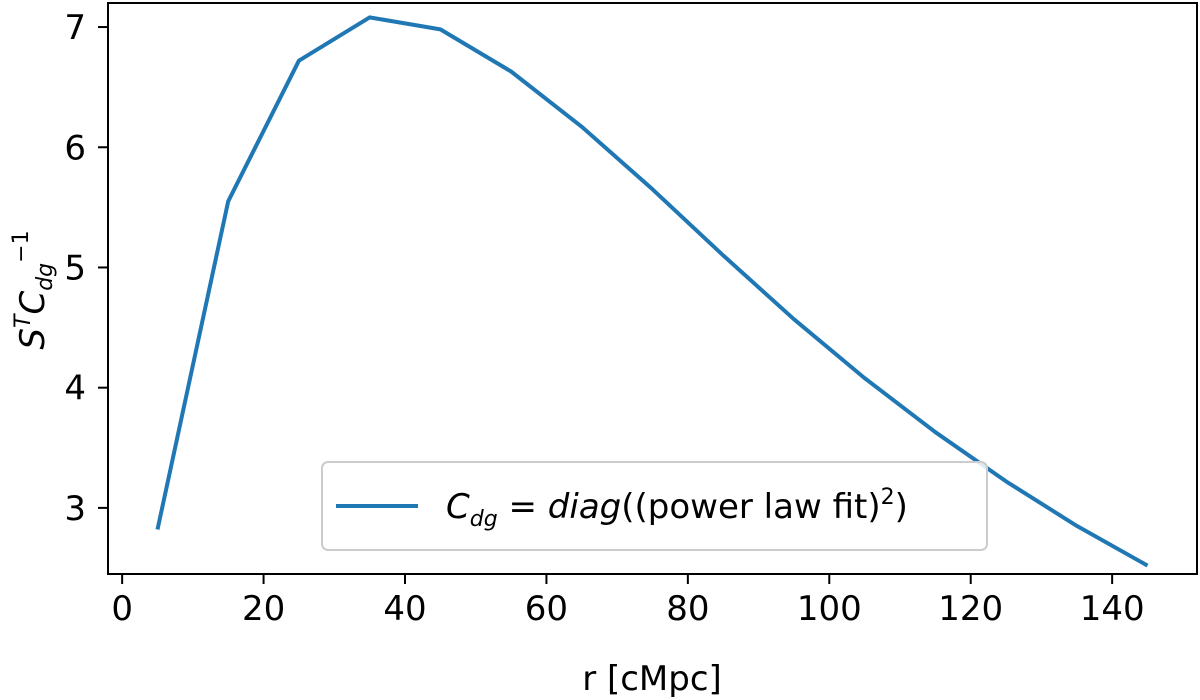  I want to click on y-tick-label: 4, so click(75, 389).